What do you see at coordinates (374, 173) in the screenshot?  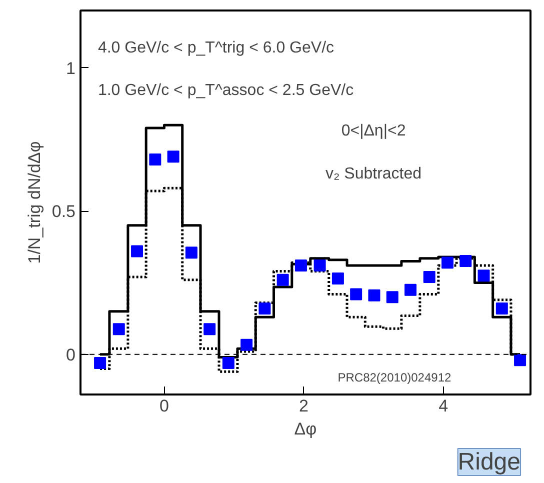 I see `annotation: v₂ Subtracted` at bounding box center [374, 173].